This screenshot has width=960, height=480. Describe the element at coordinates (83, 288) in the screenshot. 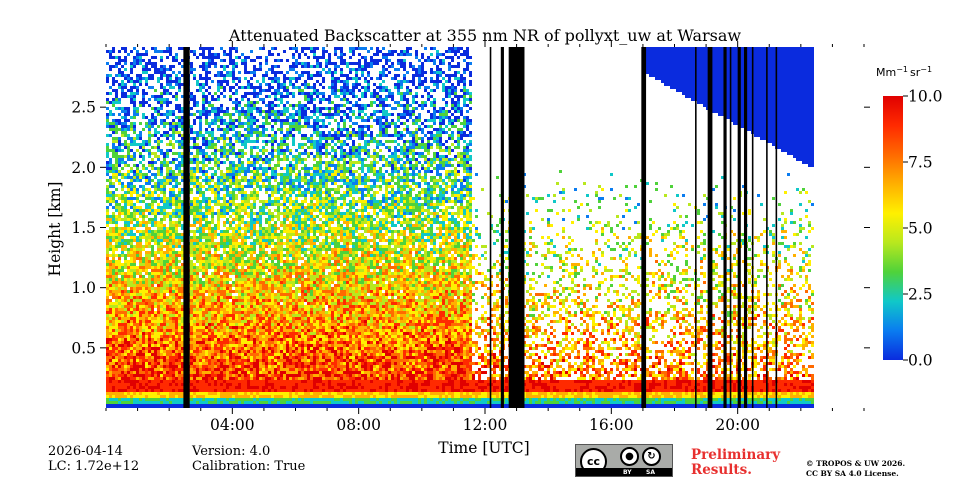

I see `y-tick-label: 1.0` at that location.